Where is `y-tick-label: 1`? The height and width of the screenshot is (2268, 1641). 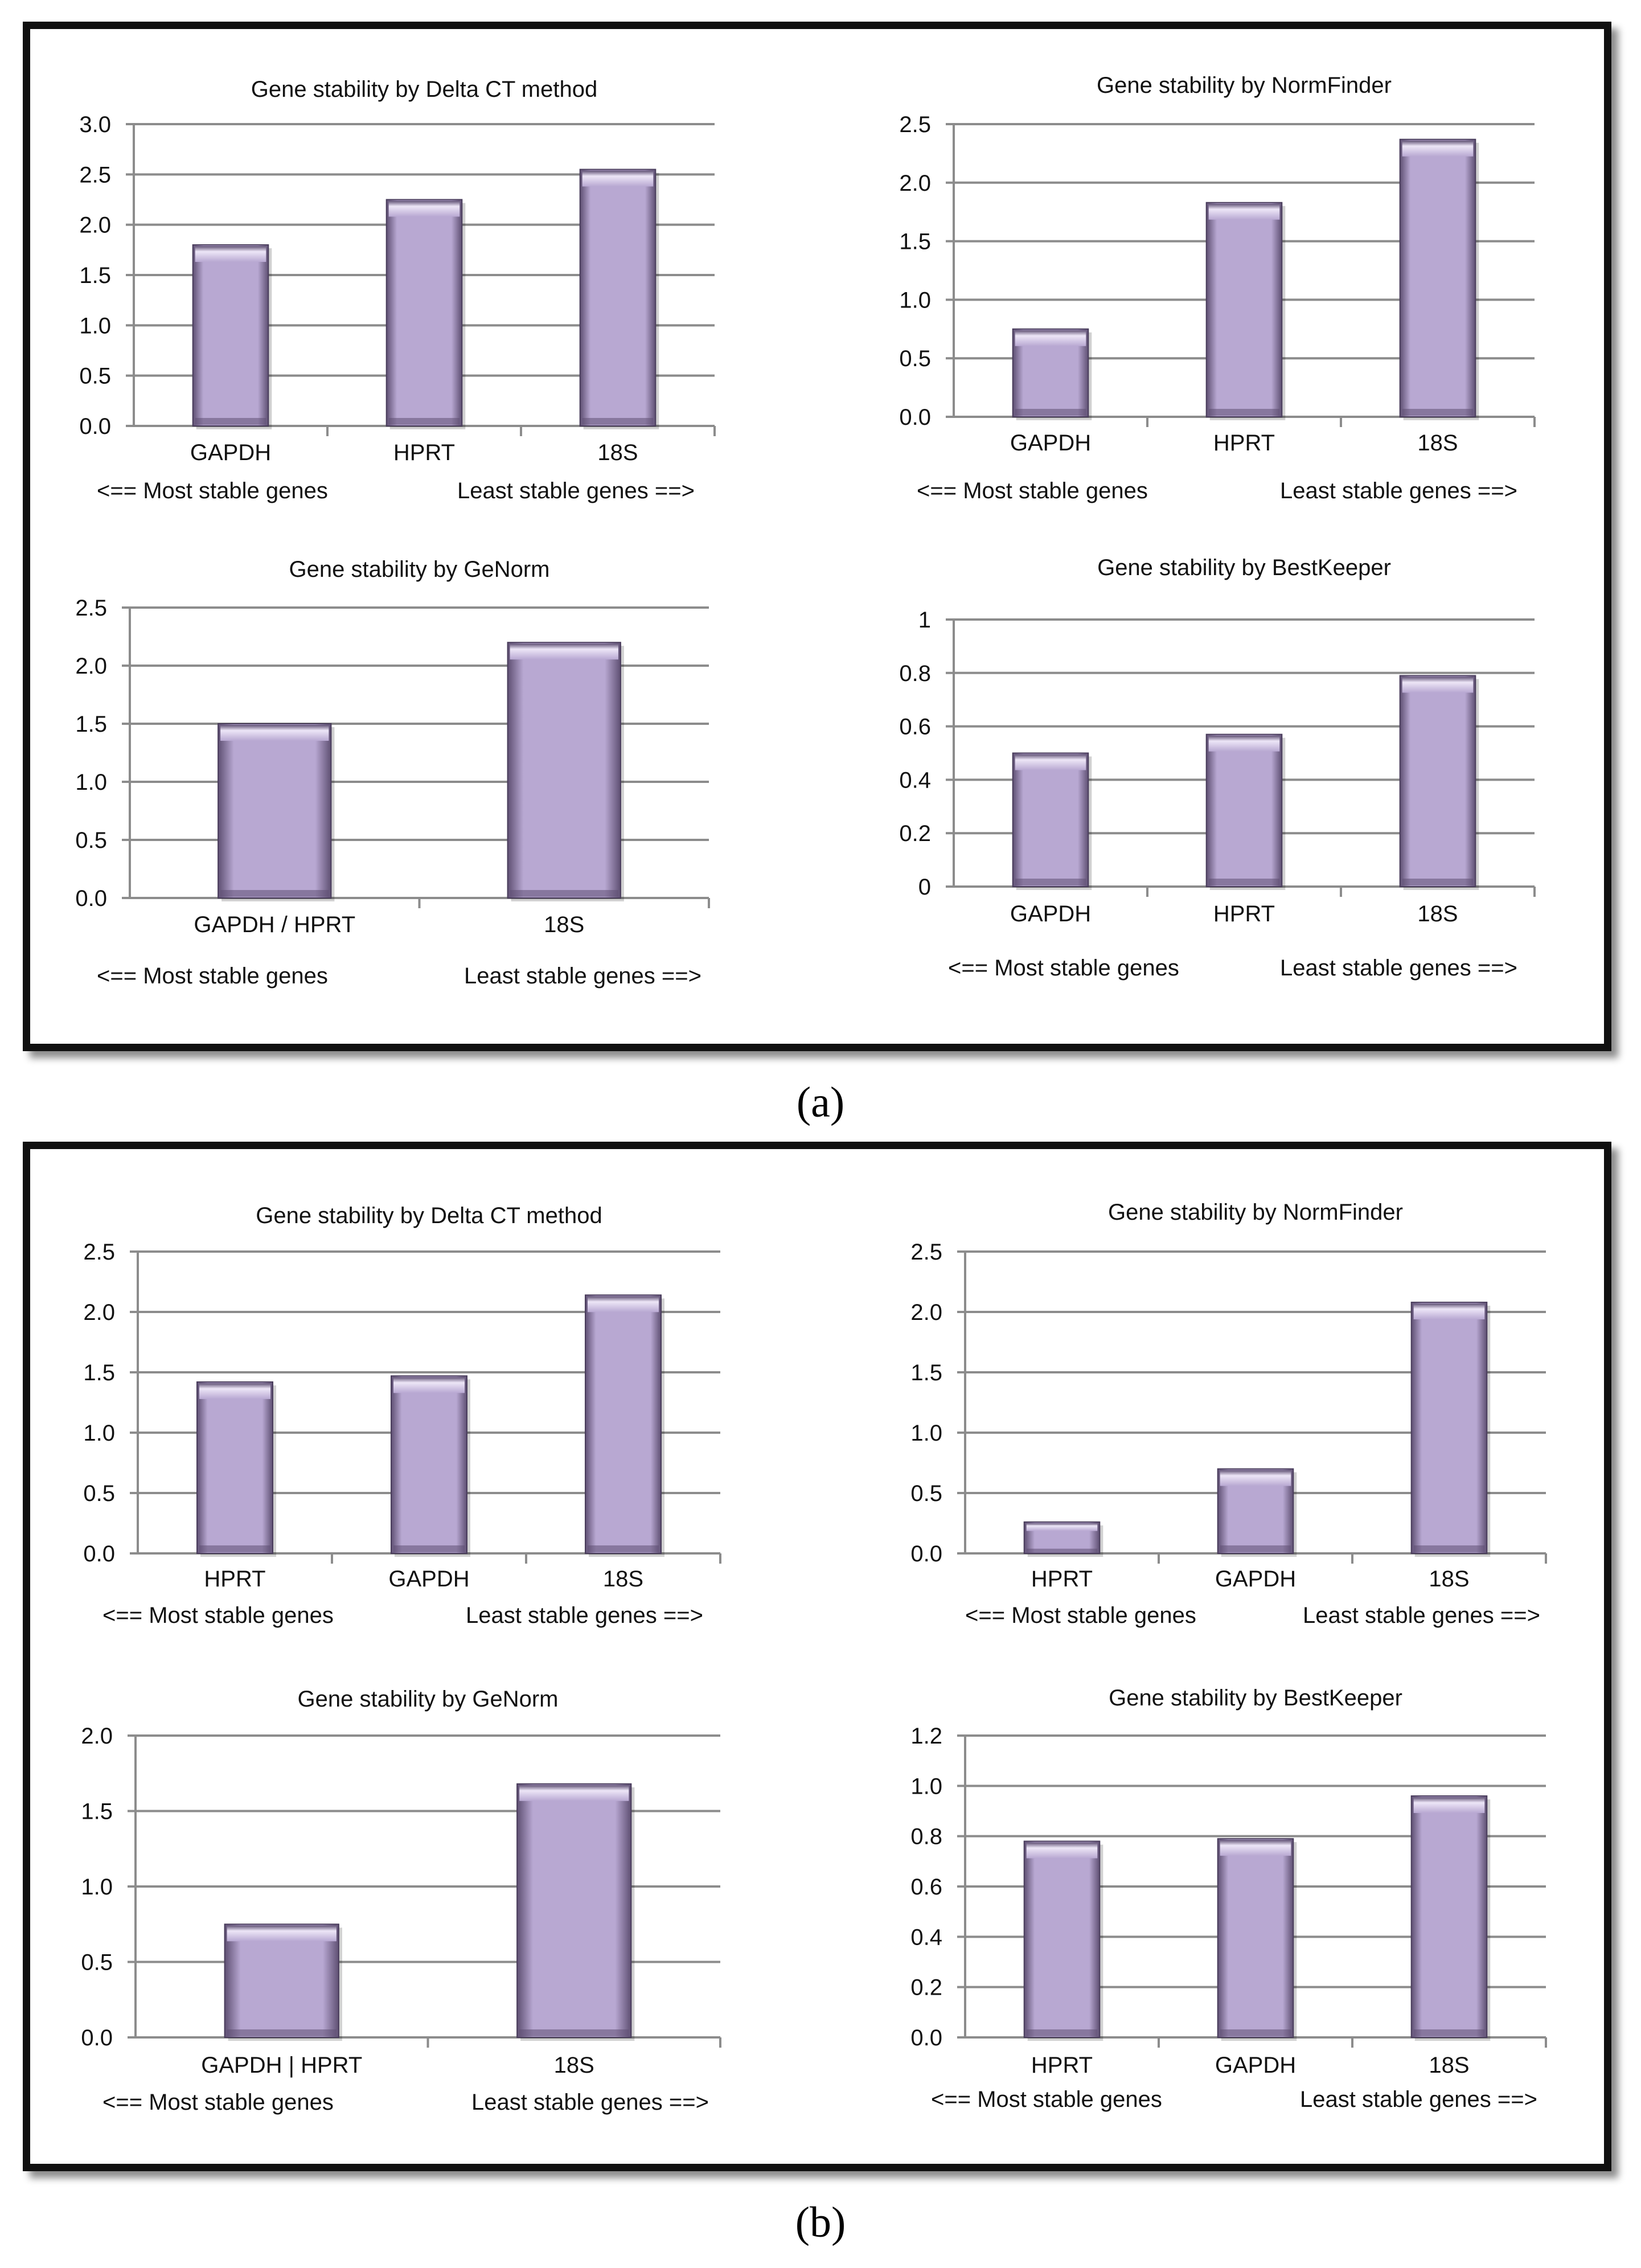 y-tick-label: 1 is located at coordinates (924, 621).